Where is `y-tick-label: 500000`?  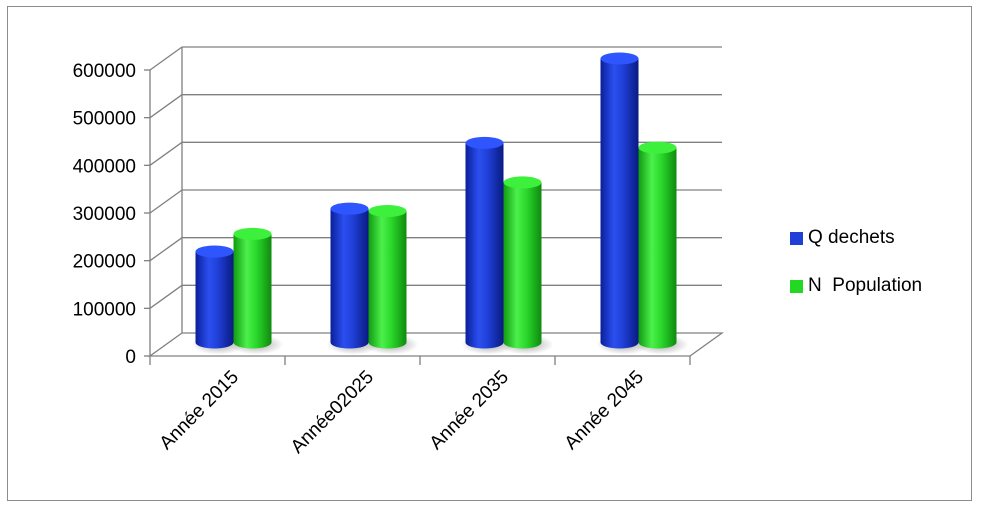 y-tick-label: 500000 is located at coordinates (104, 119).